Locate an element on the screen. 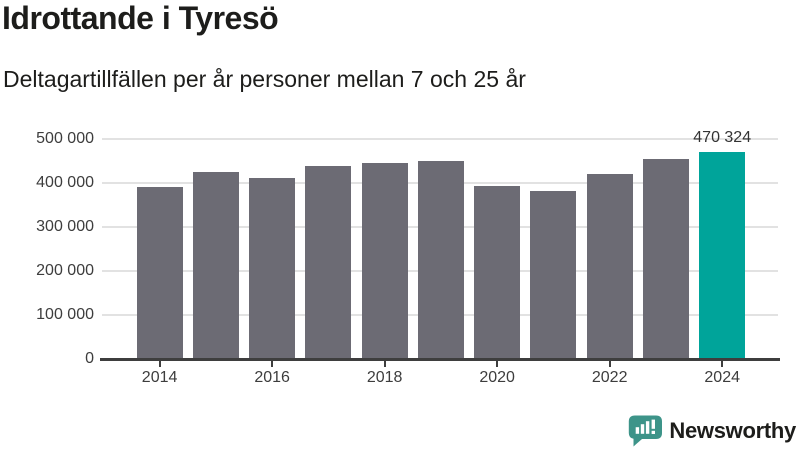  y-tick-label: 400 000 is located at coordinates (65, 182).